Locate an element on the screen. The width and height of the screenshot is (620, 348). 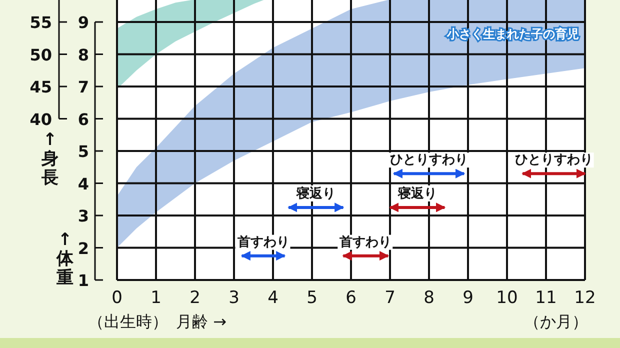
x-tick-label: 6 is located at coordinates (351, 298).